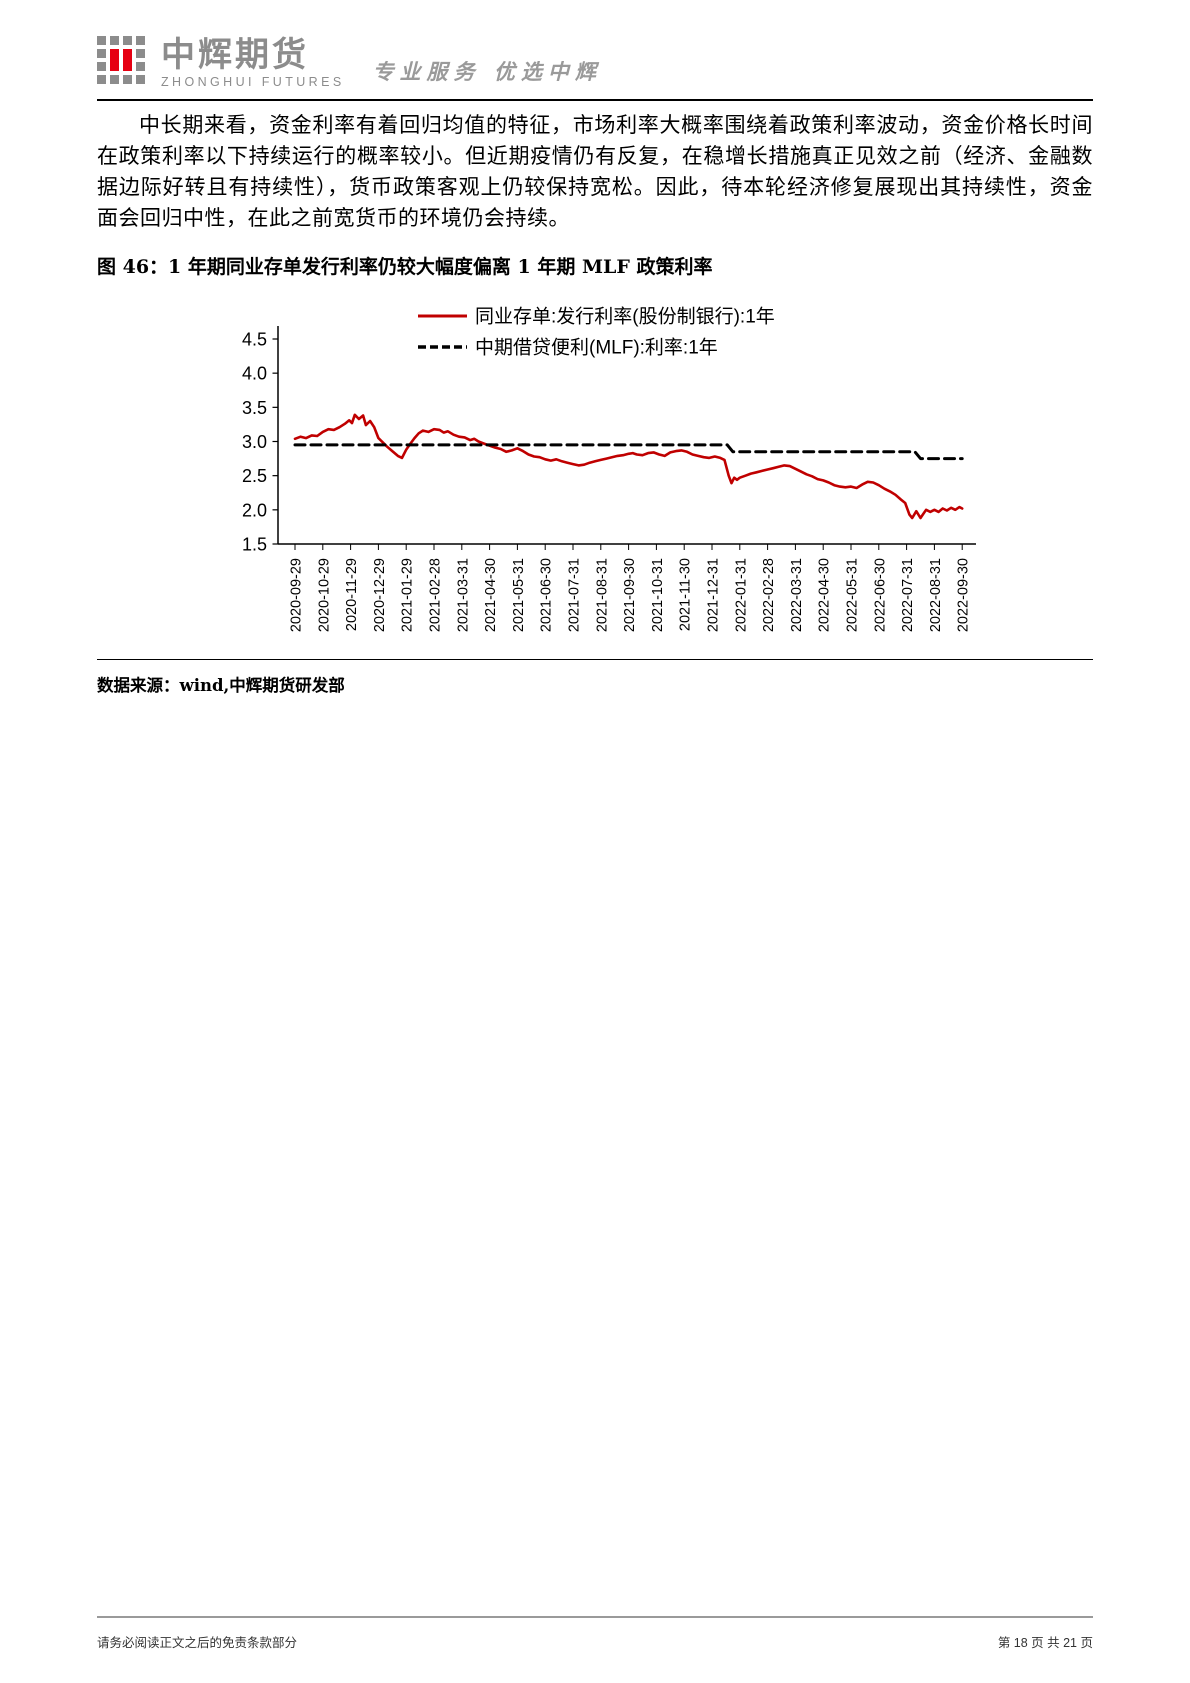 This screenshot has height=1683, width=1190. I want to click on brand-name-cn: 中辉期货, so click(235, 54).